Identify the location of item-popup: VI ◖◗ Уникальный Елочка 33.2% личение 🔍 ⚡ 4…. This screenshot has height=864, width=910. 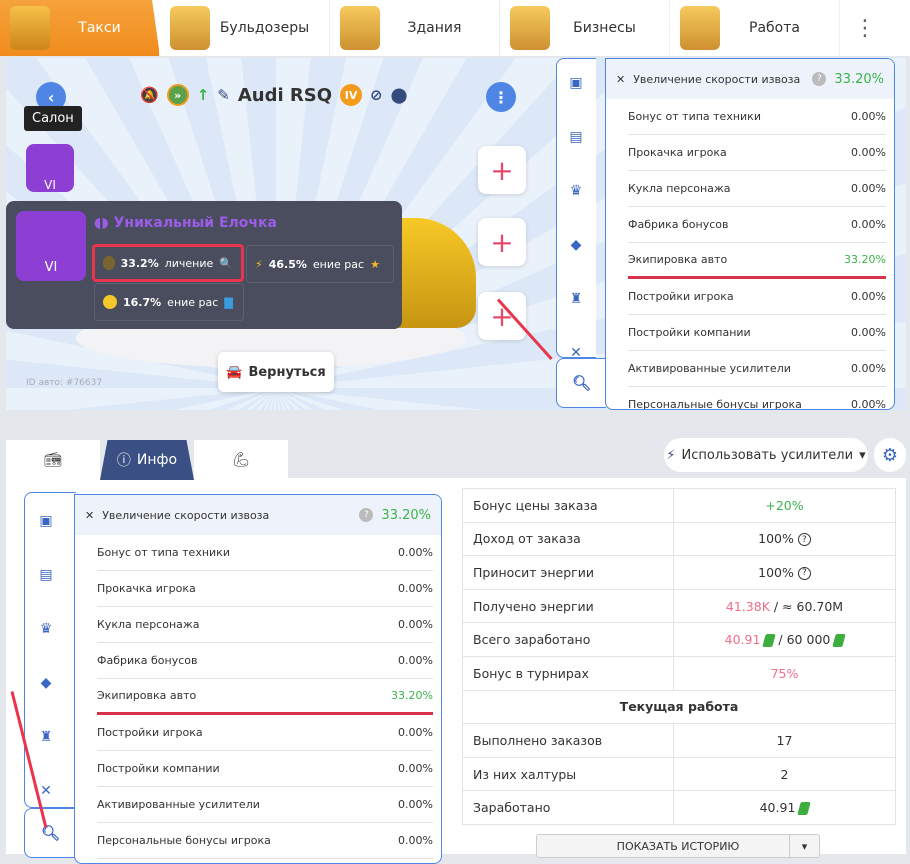
(204, 265).